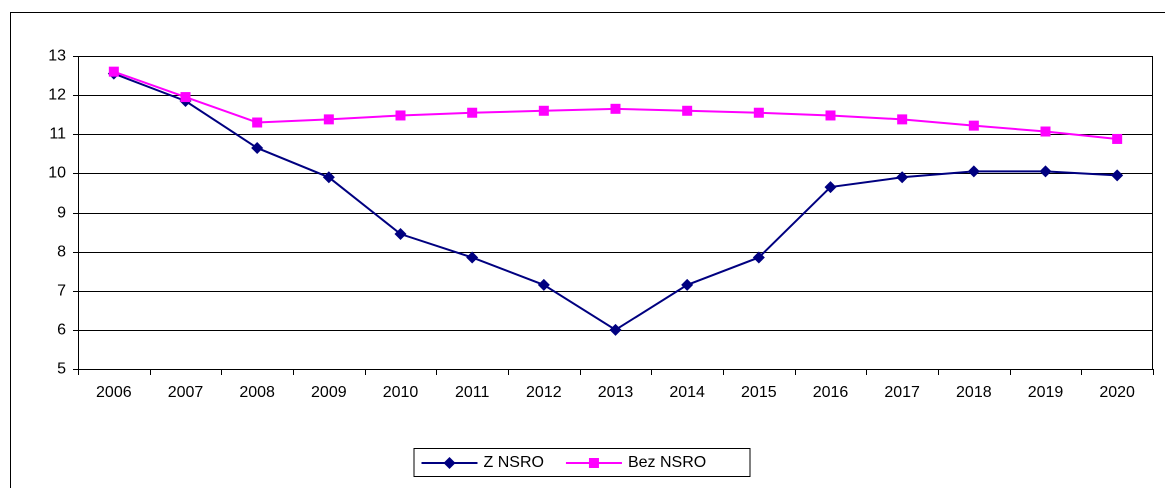  Describe the element at coordinates (974, 392) in the screenshot. I see `x-tick-label: 2018` at that location.